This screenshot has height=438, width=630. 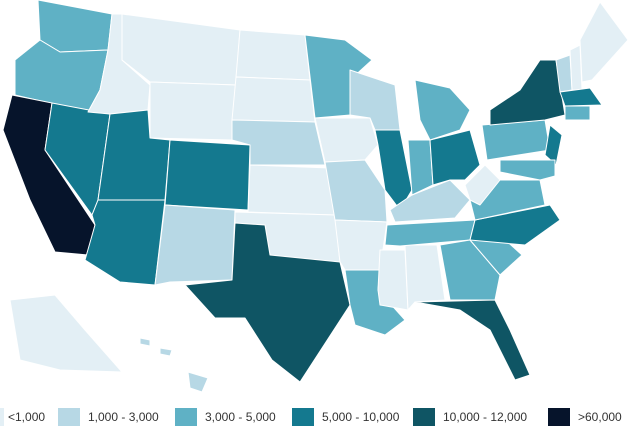 What do you see at coordinates (485, 417) in the screenshot?
I see `legend-label: 10,000 - 12,000` at bounding box center [485, 417].